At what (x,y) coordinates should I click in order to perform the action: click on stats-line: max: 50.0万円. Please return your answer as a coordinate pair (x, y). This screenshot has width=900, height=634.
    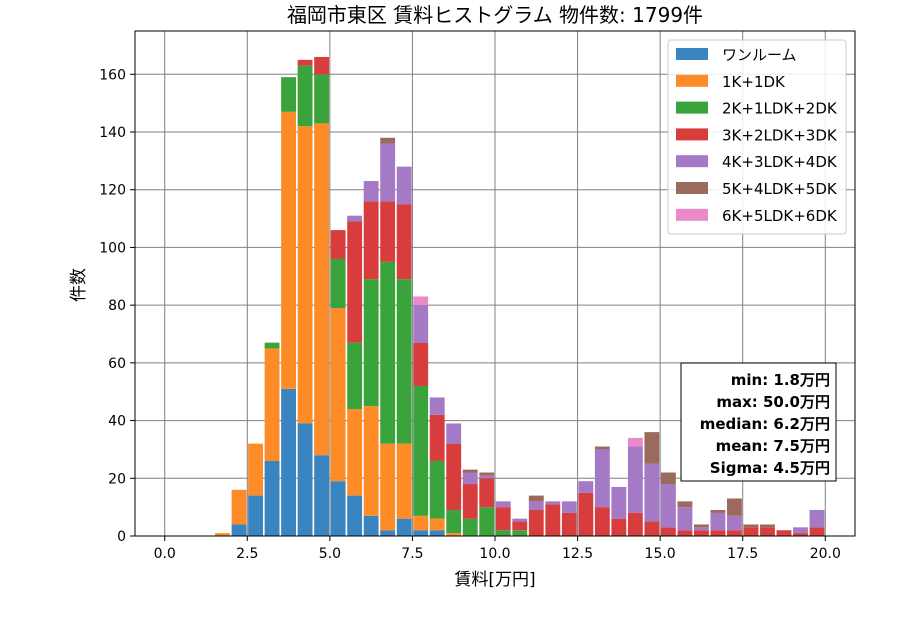
    Looking at the image, I should click on (773, 402).